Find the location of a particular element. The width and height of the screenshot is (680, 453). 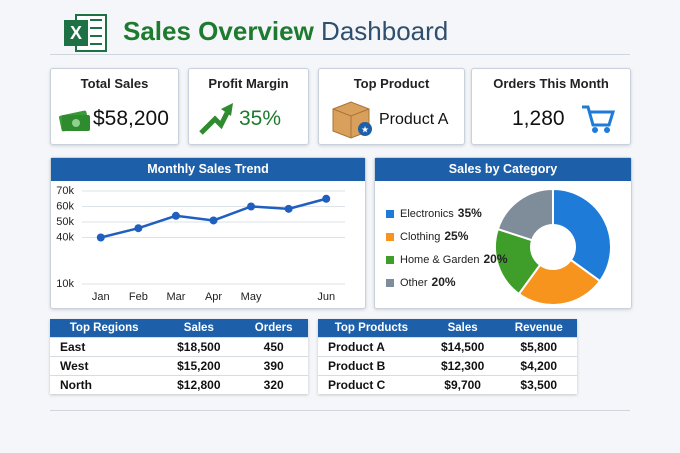

table-cell: $9,700 is located at coordinates (462, 384).